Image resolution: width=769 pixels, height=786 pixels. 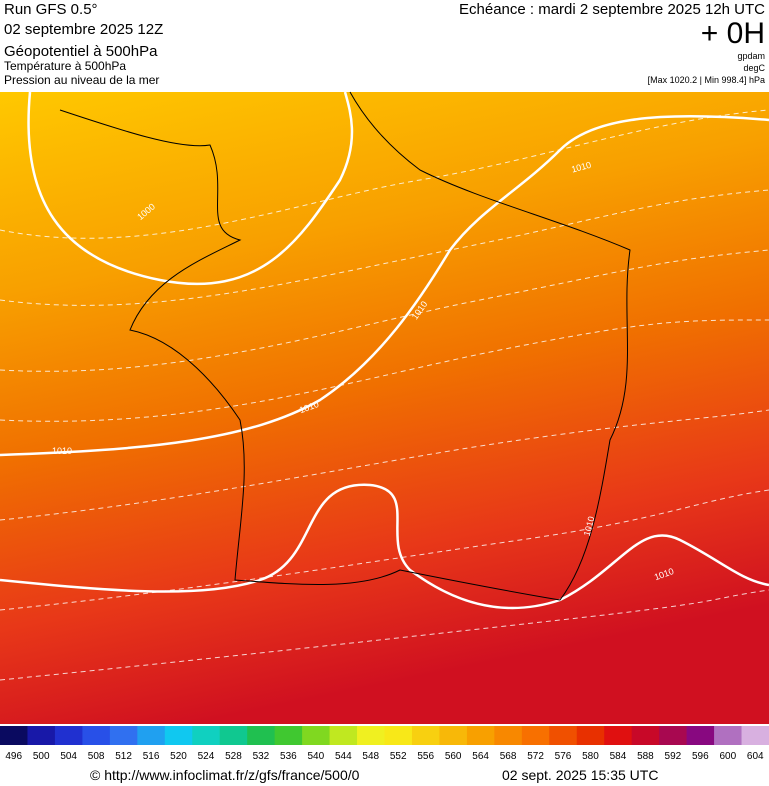 What do you see at coordinates (68, 756) in the screenshot?
I see `colorbar-label: 504` at bounding box center [68, 756].